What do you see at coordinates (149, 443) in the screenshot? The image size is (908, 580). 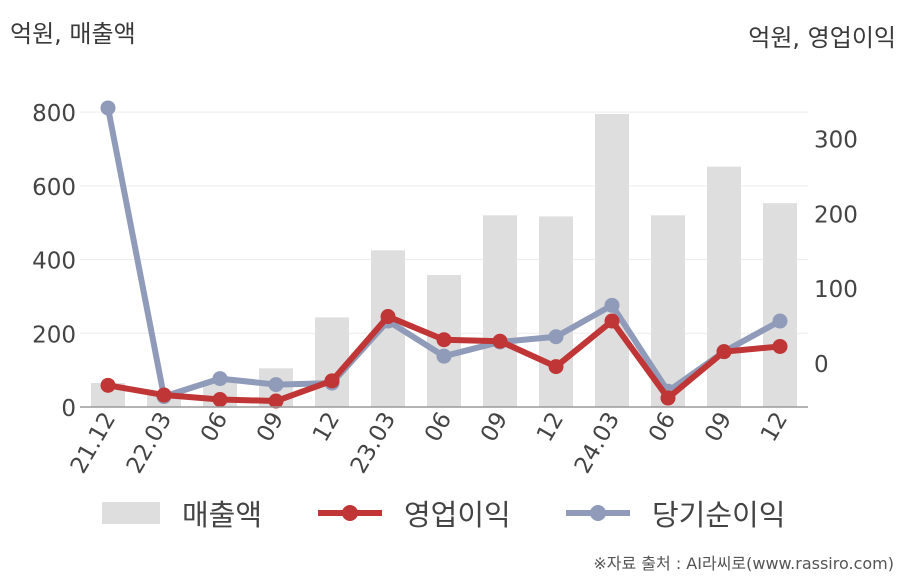 I see `x-tick-label: 22.03` at bounding box center [149, 443].